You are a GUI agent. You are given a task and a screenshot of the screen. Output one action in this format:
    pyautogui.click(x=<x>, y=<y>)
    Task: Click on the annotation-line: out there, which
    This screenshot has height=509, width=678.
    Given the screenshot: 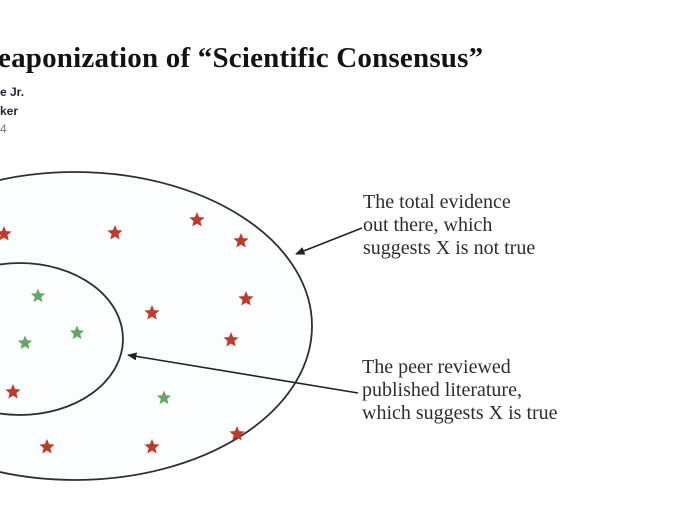 What is the action you would take?
    pyautogui.click(x=428, y=225)
    